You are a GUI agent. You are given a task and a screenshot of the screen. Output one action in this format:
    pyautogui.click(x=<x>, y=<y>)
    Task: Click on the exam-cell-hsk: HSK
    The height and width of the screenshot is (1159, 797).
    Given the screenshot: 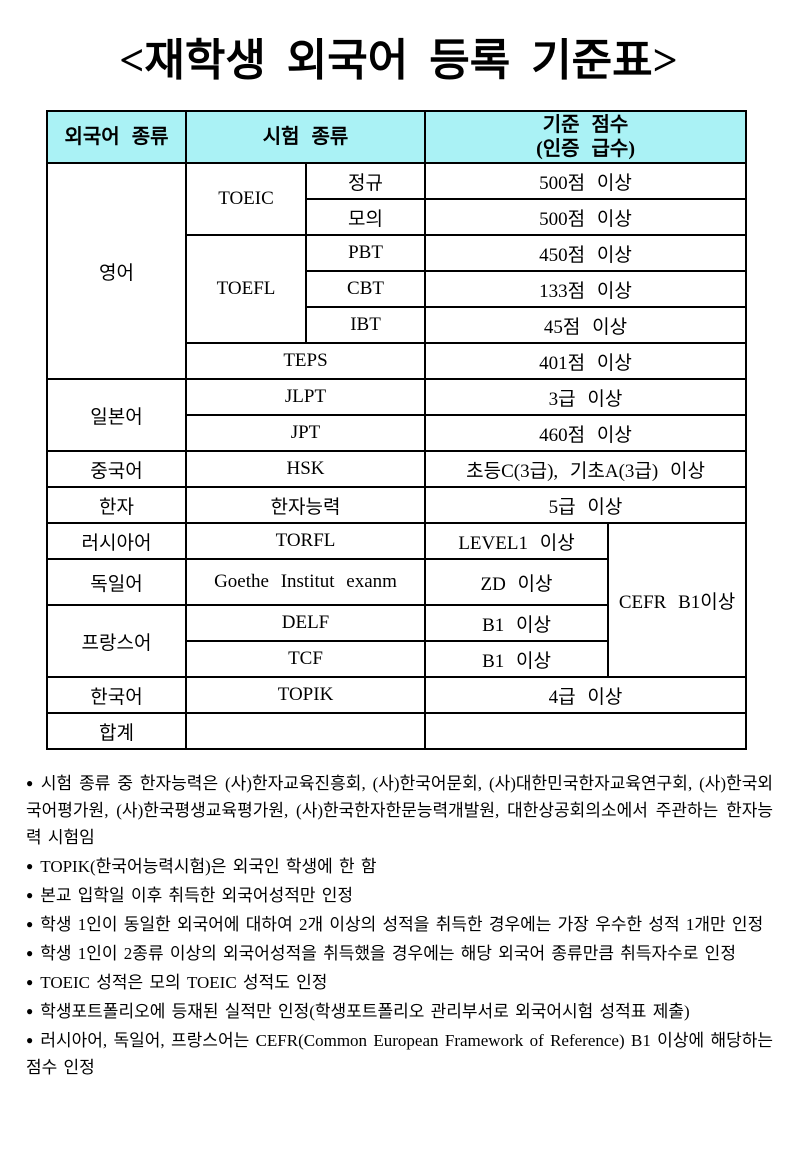 What is the action you would take?
    pyautogui.click(x=305, y=469)
    